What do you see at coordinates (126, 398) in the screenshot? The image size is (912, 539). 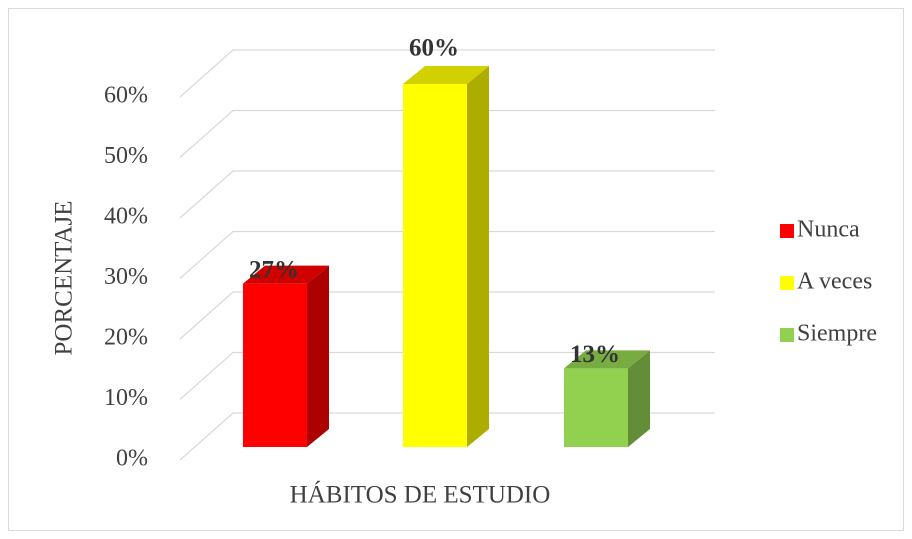 I see `y-tick-label: 10%` at bounding box center [126, 398].